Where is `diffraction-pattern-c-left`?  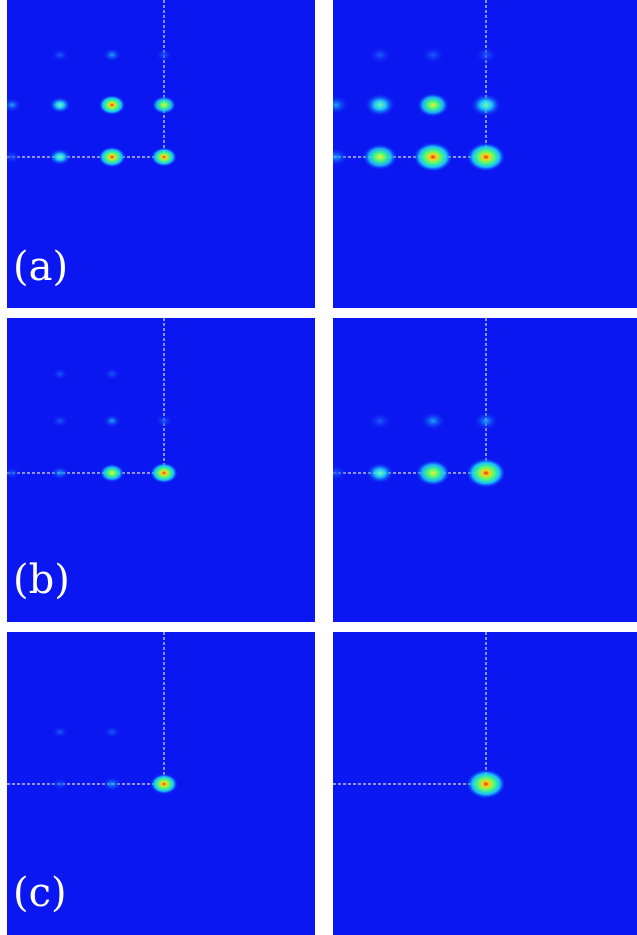
diffraction-pattern-c-left is located at coordinates (92, 713).